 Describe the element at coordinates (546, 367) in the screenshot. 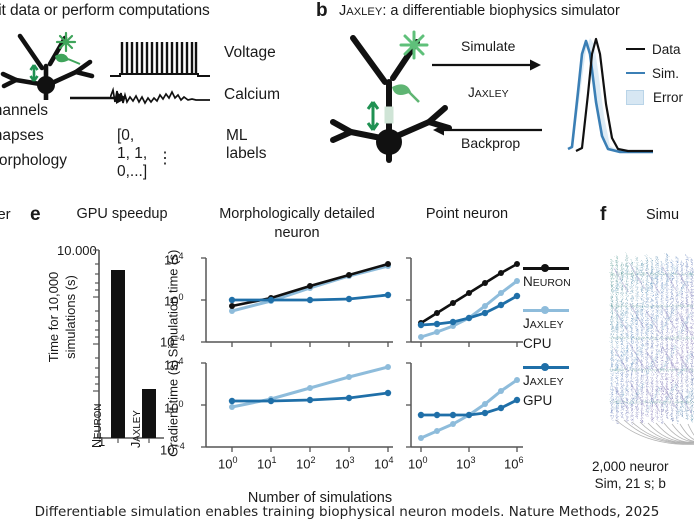

I see `jaxley-gpu-line-marker-icon` at that location.